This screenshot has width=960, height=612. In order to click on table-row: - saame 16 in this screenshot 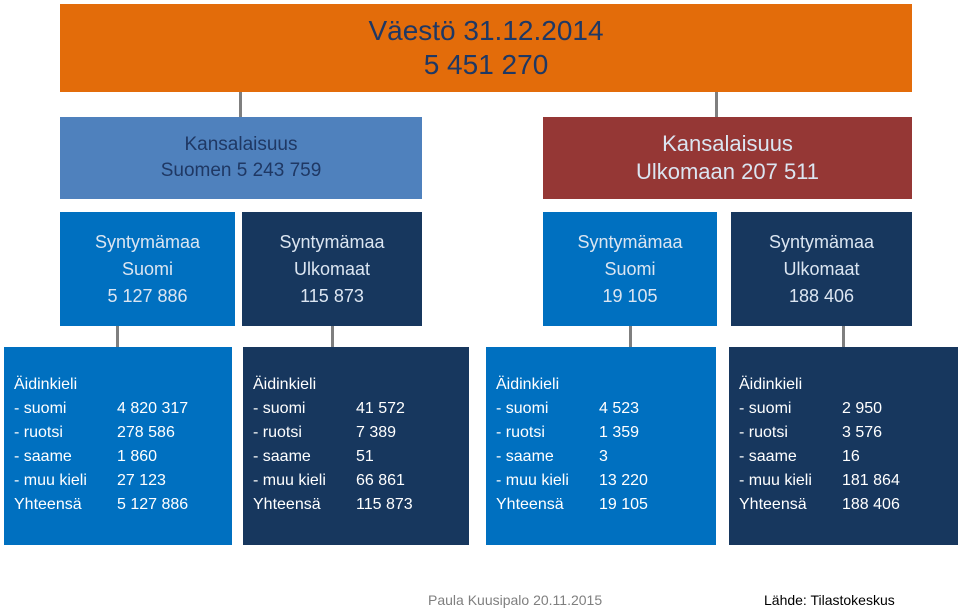, I will do `click(819, 457)`.